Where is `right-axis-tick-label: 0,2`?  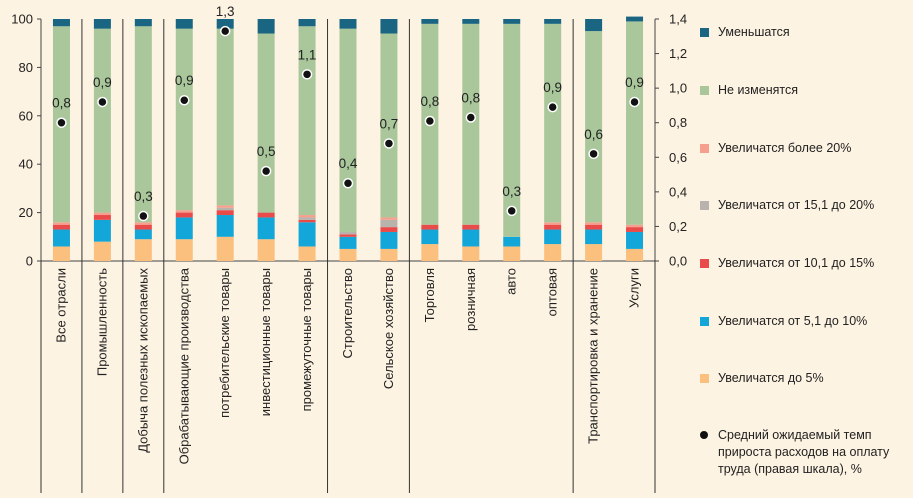
right-axis-tick-label: 0,2 is located at coordinates (678, 226).